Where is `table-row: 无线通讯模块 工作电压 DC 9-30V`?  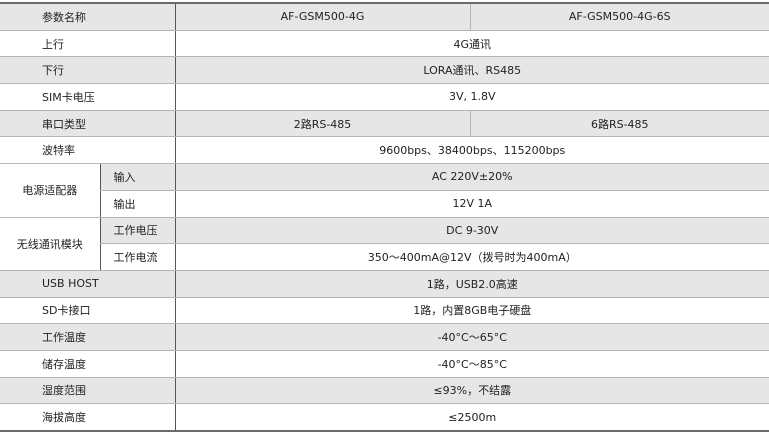 table-row: 无线通讯模块 工作电压 DC 9-30V is located at coordinates (384, 243).